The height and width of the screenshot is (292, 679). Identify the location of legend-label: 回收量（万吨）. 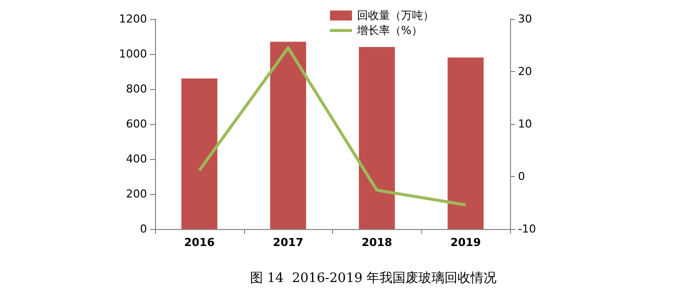
(395, 15).